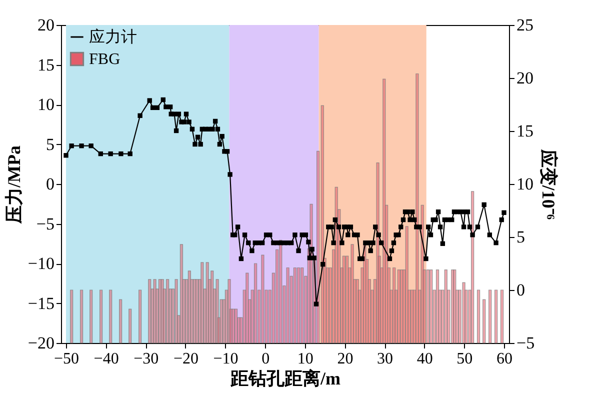  I want to click on y-axis-title: 压力/MPa, so click(14, 185).